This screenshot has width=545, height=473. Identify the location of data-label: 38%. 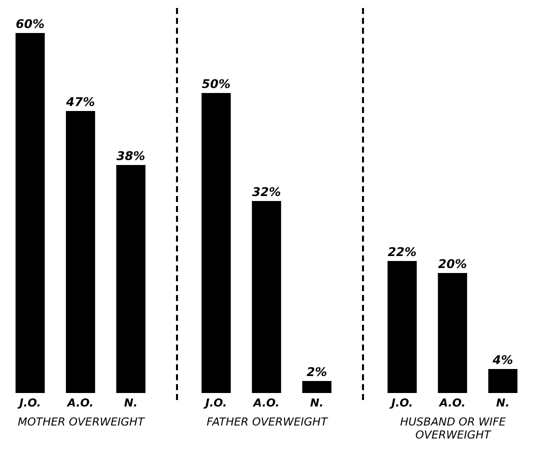
(131, 156).